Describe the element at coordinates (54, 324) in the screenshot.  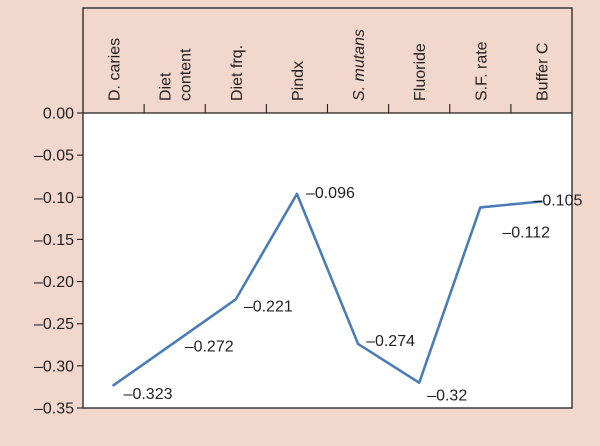
I see `y-tick-label: –0.25` at that location.